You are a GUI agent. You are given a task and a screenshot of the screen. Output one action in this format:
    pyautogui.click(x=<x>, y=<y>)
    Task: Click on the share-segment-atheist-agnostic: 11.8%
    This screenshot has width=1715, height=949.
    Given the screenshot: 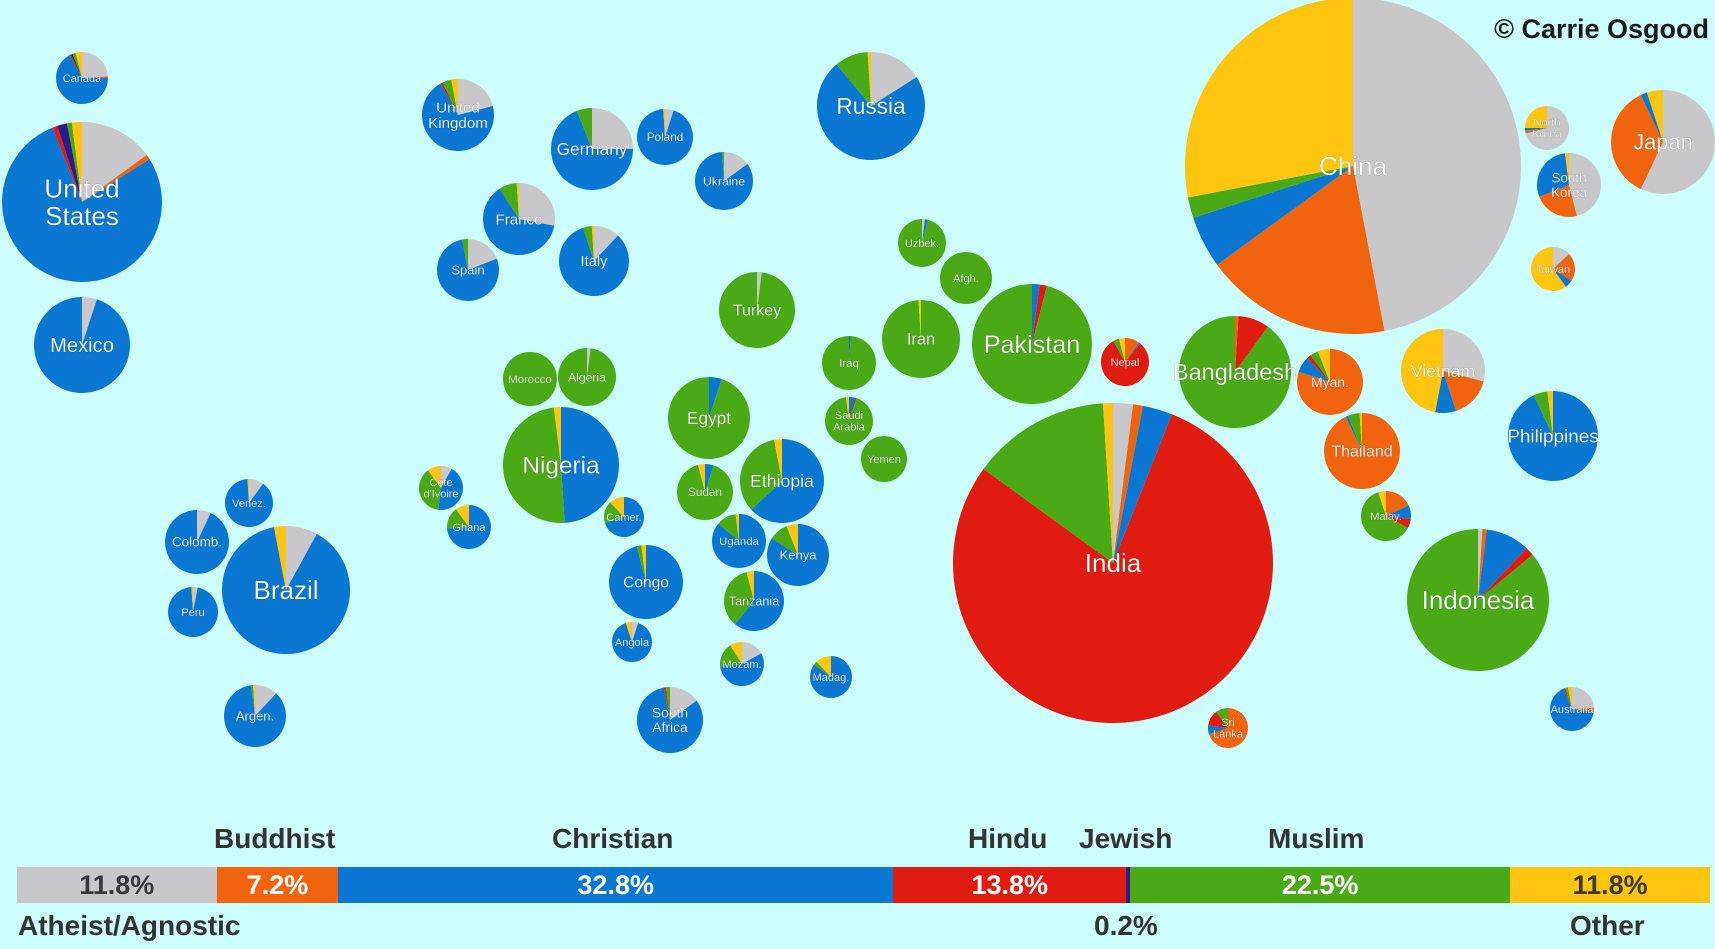 What is the action you would take?
    pyautogui.click(x=117, y=885)
    